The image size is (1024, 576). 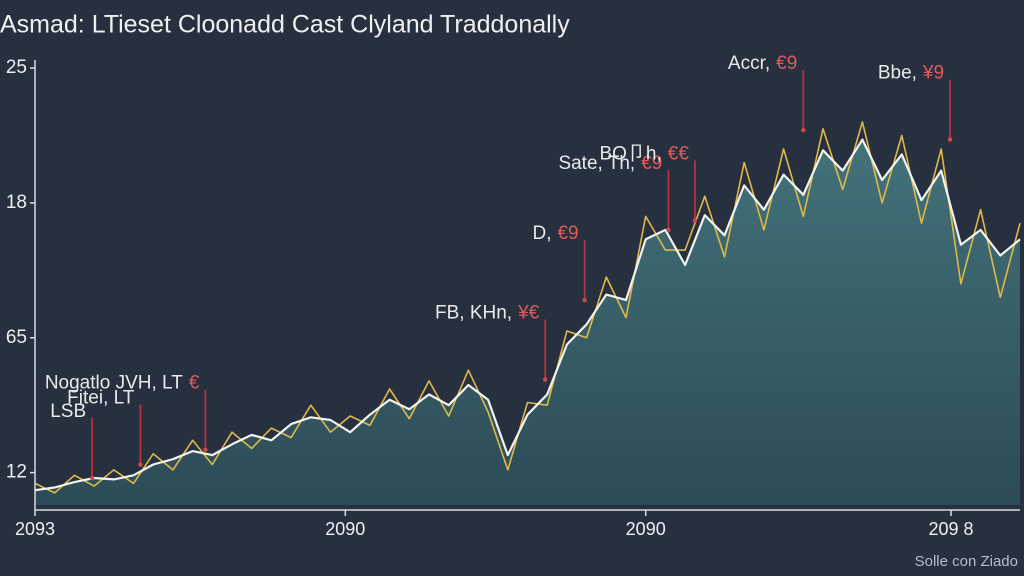 I want to click on annotation-tag: ¥9, so click(x=933, y=73).